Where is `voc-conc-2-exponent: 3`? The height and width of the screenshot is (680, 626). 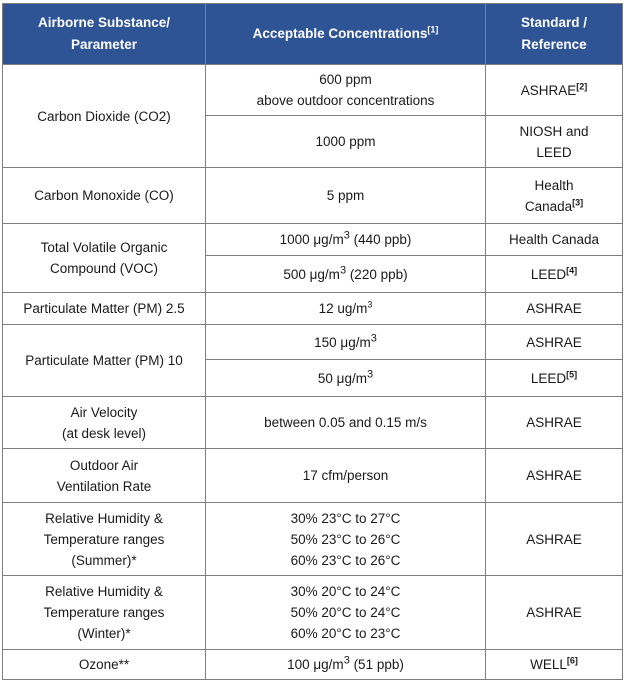
voc-conc-2-exponent: 3 is located at coordinates (343, 270).